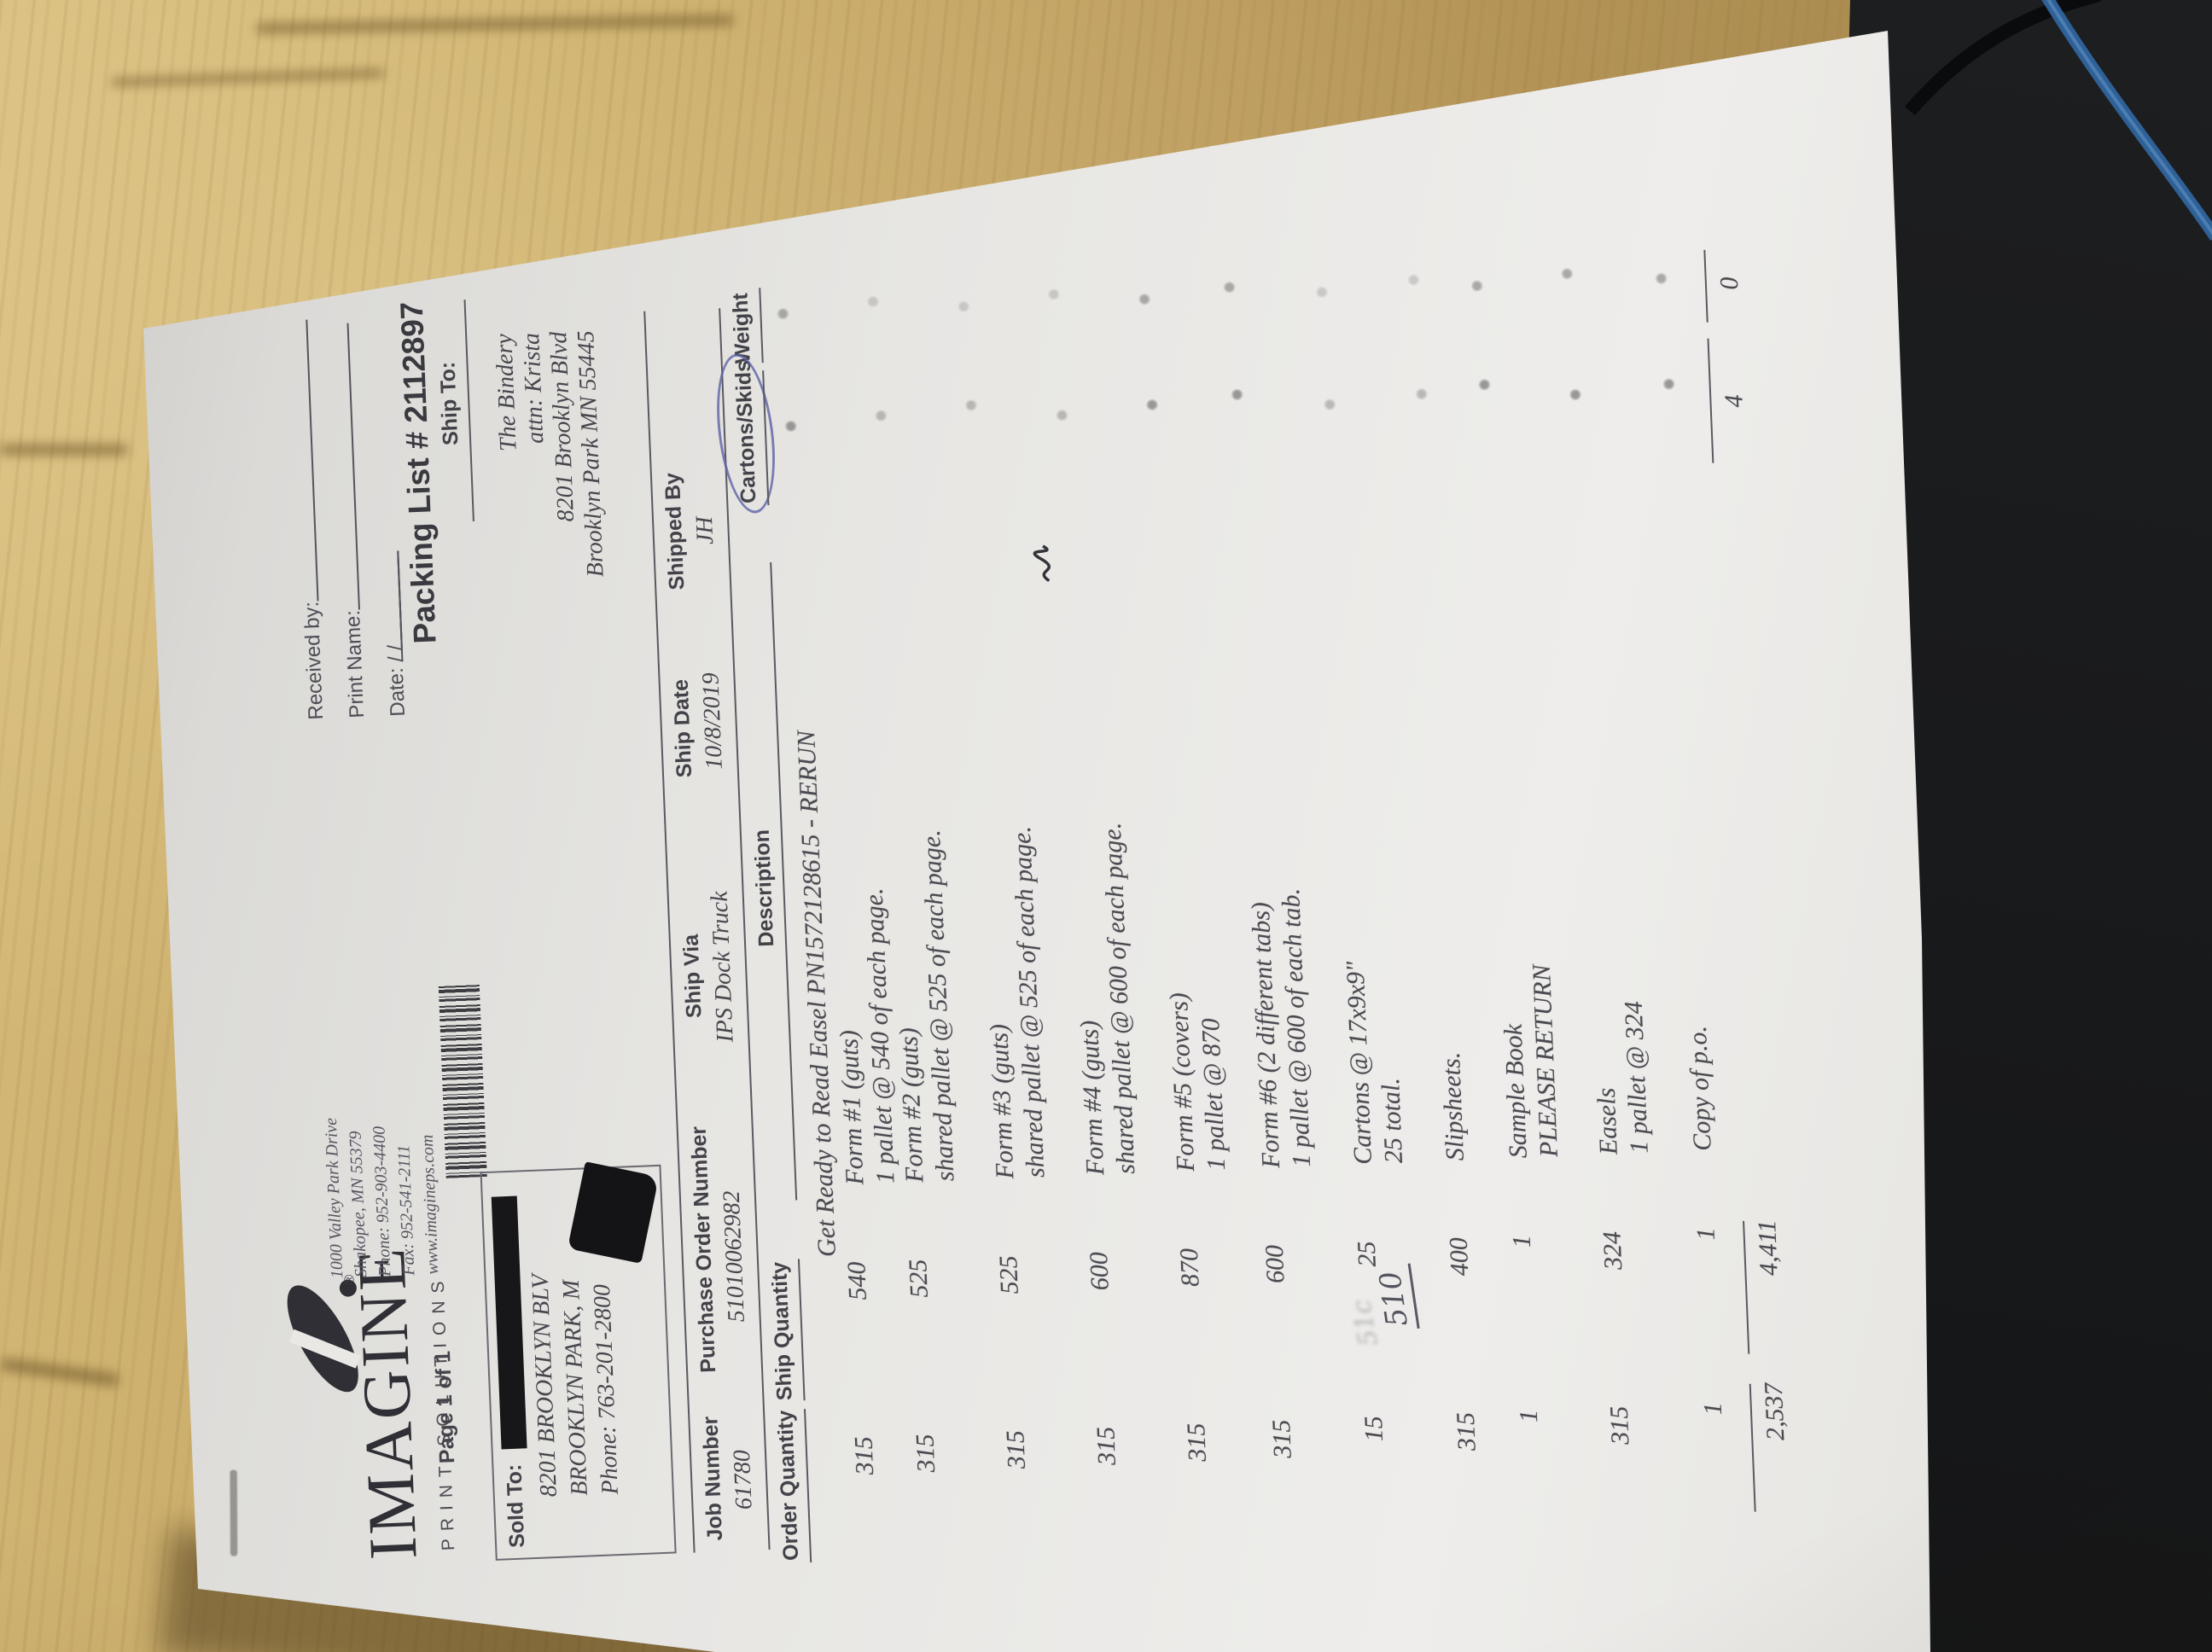  I want to click on ship-qty: 540, so click(857, 1280).